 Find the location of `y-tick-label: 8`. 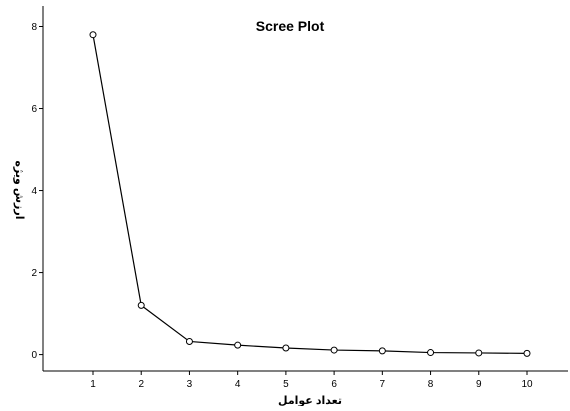

y-tick-label: 8 is located at coordinates (34, 27).